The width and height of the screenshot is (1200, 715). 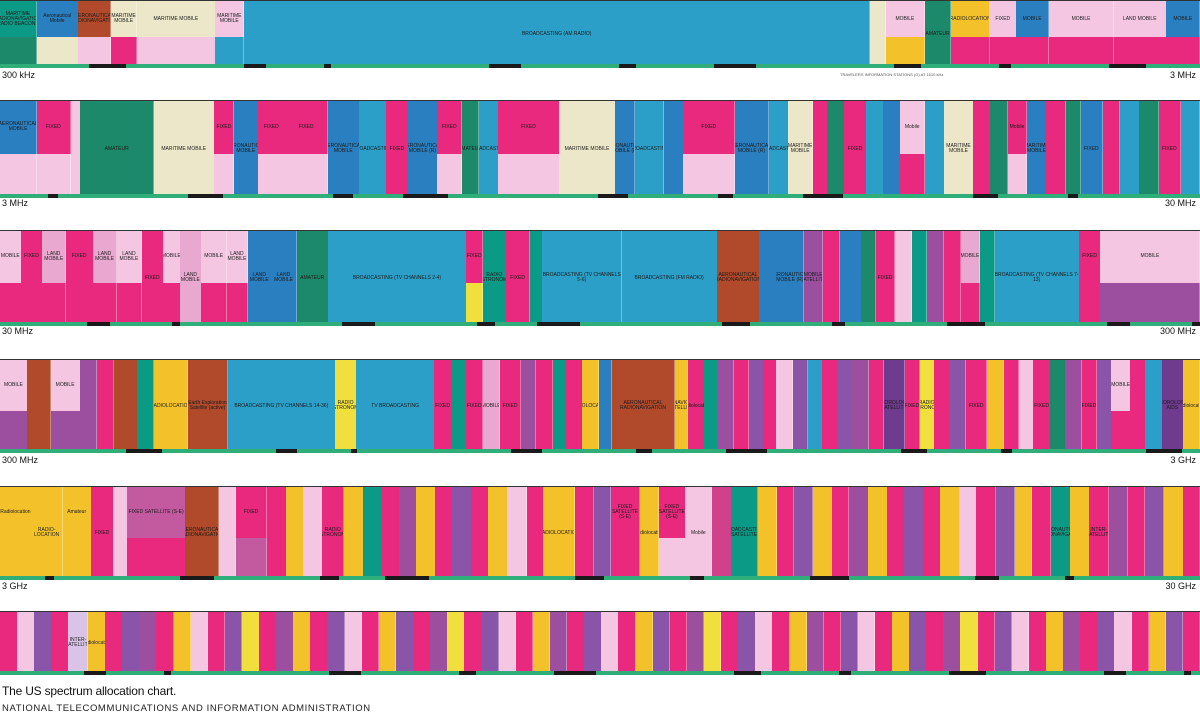 What do you see at coordinates (15, 203) in the screenshot?
I see `row-start-frequency: 3 MHz` at bounding box center [15, 203].